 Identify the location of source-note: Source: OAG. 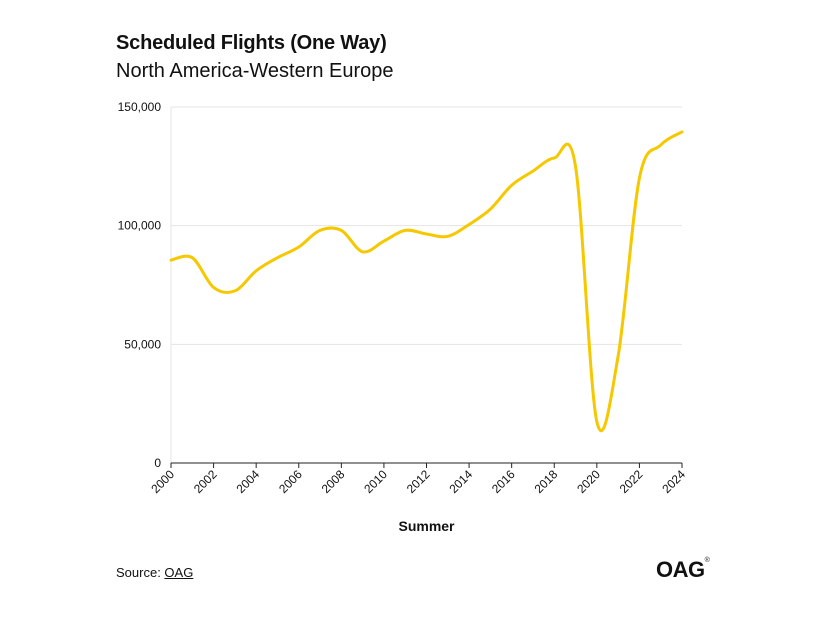
(154, 572).